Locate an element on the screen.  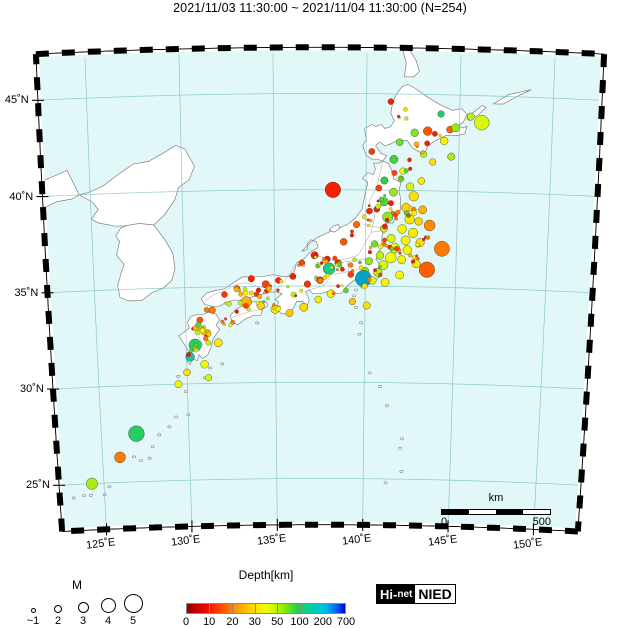
magnitude-legend-label: 5 is located at coordinates (133, 621).